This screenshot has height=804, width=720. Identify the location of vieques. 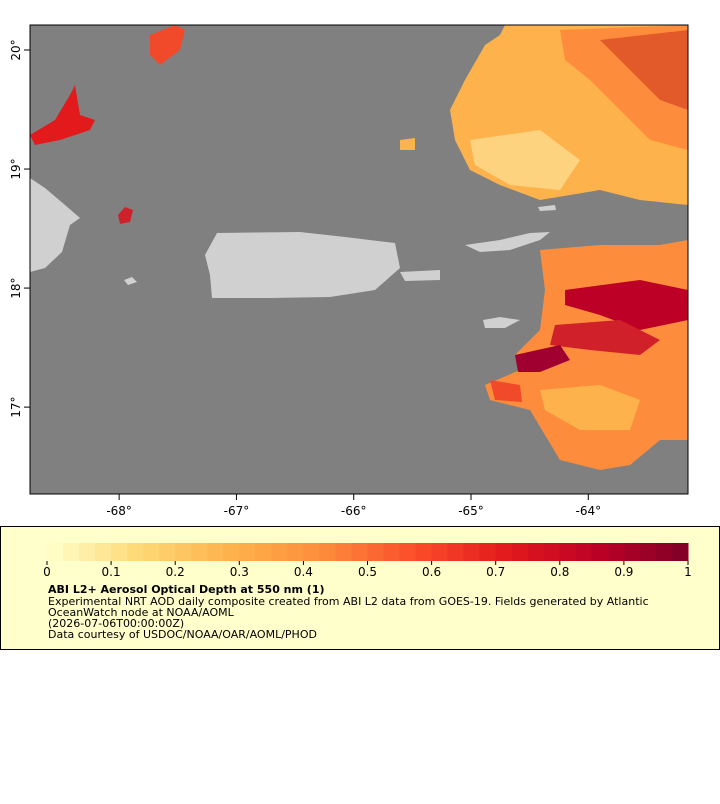
(420, 275).